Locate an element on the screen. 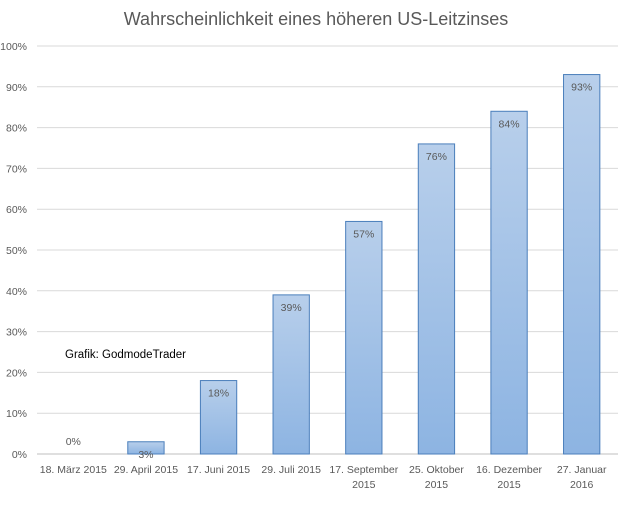 This screenshot has height=505, width=632. y-tick-label: 60% is located at coordinates (16, 210).